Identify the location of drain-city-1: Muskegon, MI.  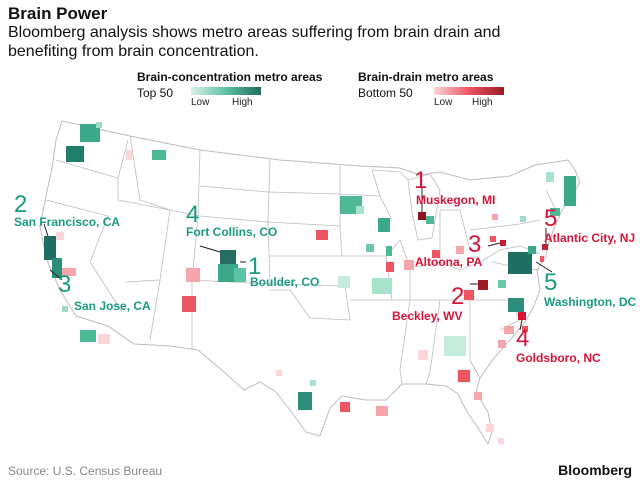
(455, 200).